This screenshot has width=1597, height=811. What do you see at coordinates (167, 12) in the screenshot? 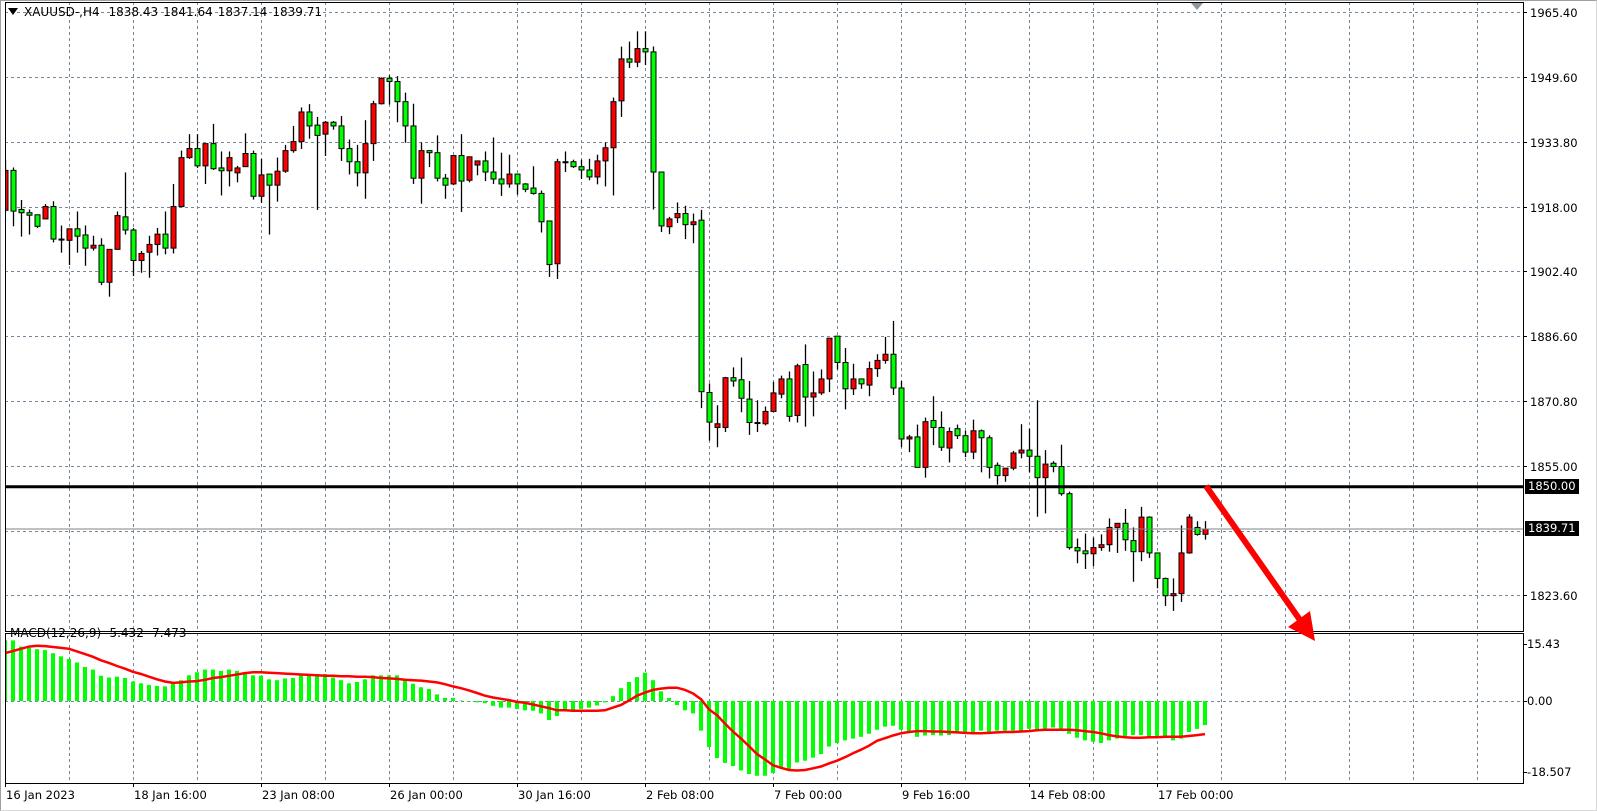
I see `chart-header: XAUUSD-,H4 1838.43 1841.64 1837.14 1839.71` at bounding box center [167, 12].